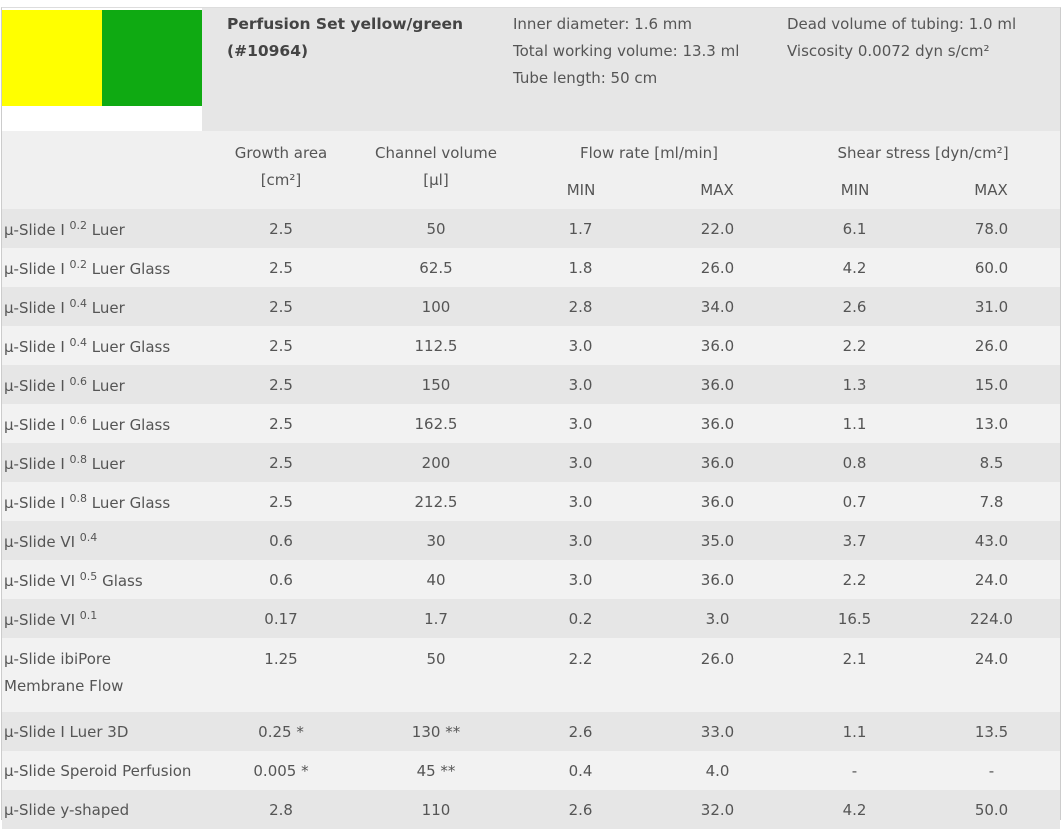 This screenshot has height=829, width=1063. Describe the element at coordinates (626, 51) in the screenshot. I see `total-volume: Total working volume: 13.3 ml` at that location.